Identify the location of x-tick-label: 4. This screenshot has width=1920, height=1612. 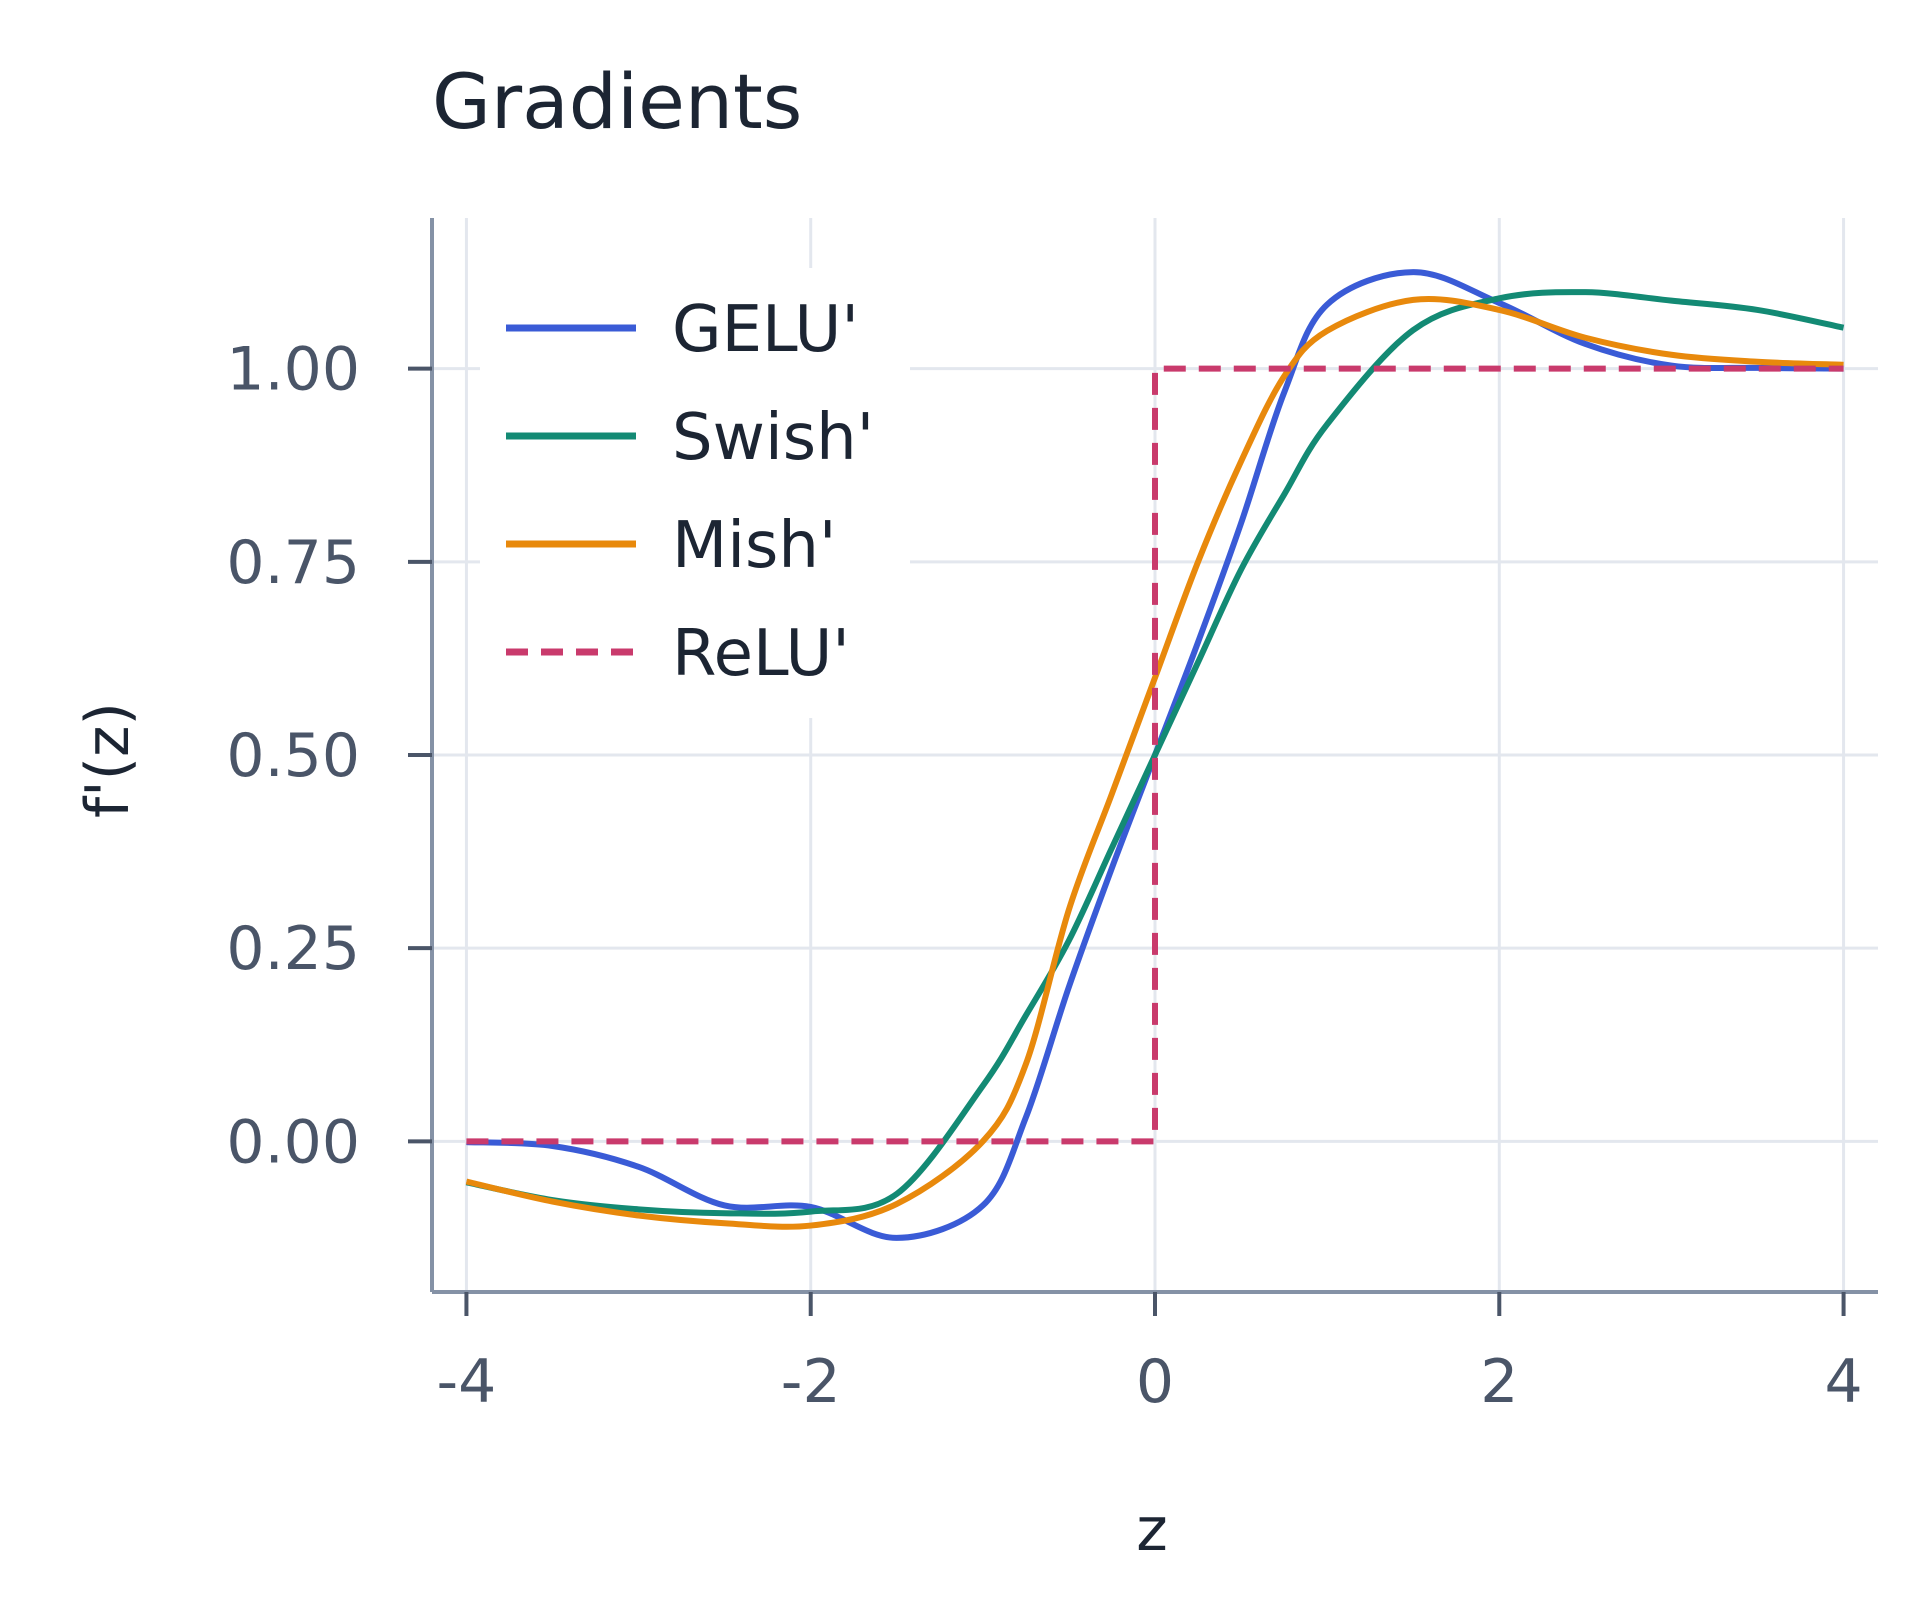
(1843, 1382).